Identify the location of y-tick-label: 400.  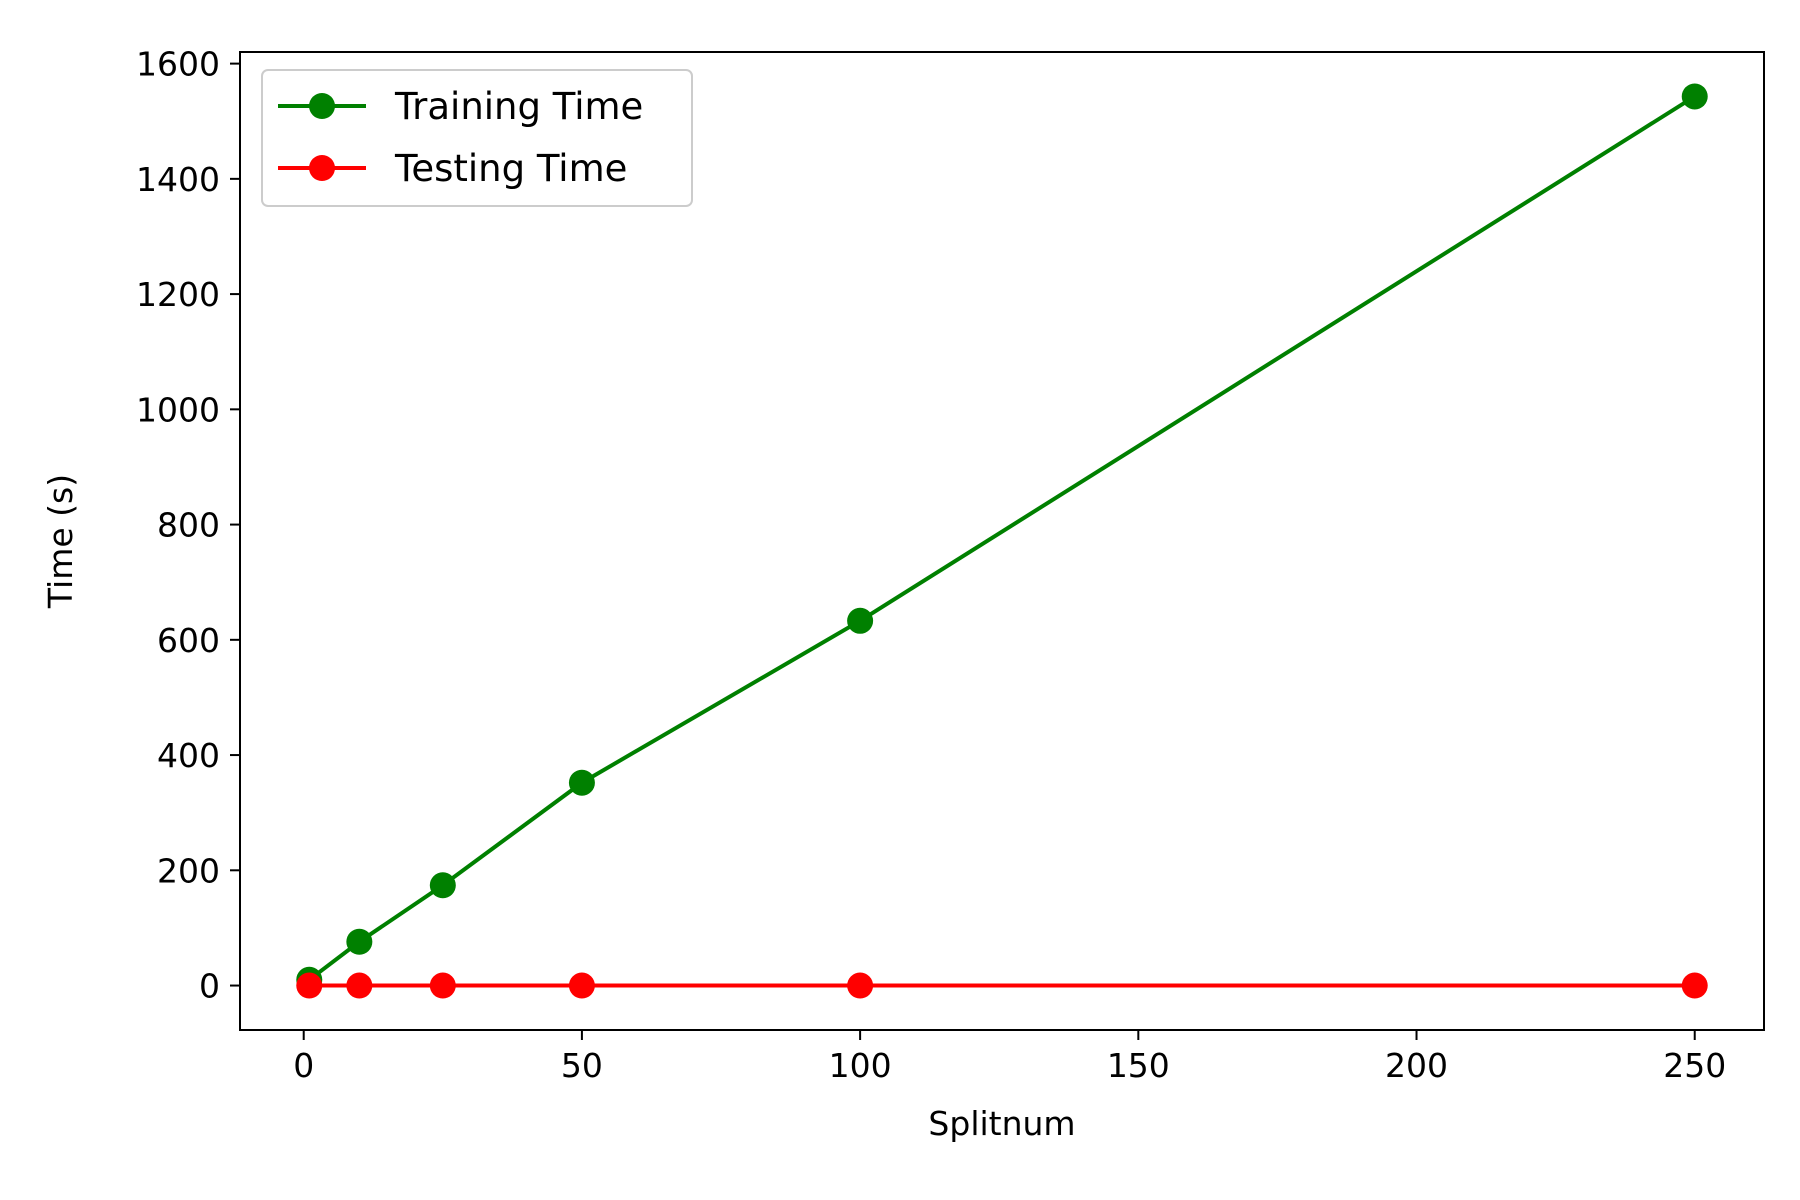
(188, 755).